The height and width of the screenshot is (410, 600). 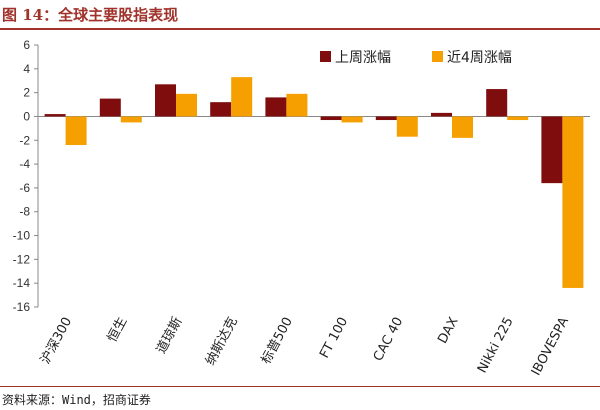 What do you see at coordinates (26, 69) in the screenshot?
I see `y-tick-label: 4` at bounding box center [26, 69].